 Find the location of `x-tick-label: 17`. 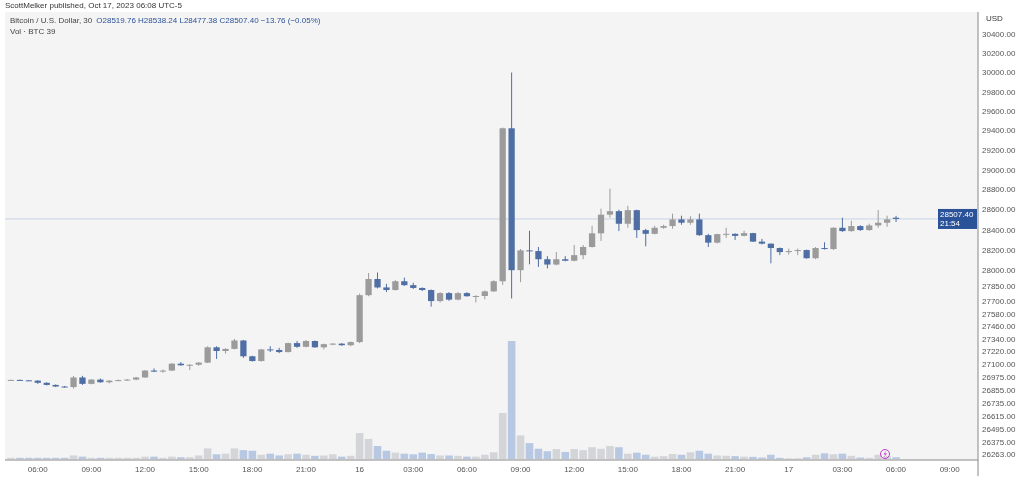

x-tick-label: 17 is located at coordinates (789, 469).